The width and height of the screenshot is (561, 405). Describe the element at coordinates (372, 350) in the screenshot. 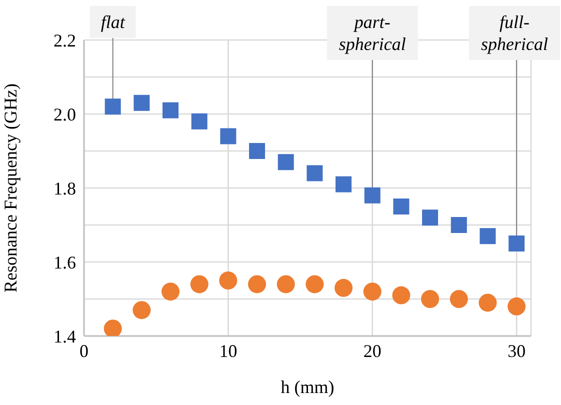

I see `x-tick-label: 20` at that location.